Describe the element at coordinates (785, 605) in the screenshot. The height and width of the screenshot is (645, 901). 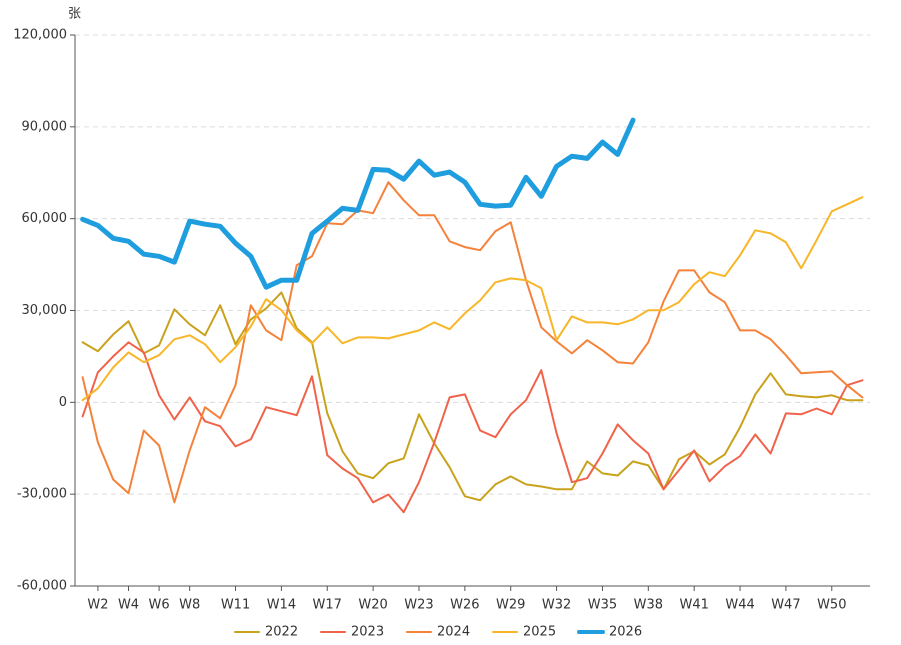
I see `x-tick-label: W47` at that location.